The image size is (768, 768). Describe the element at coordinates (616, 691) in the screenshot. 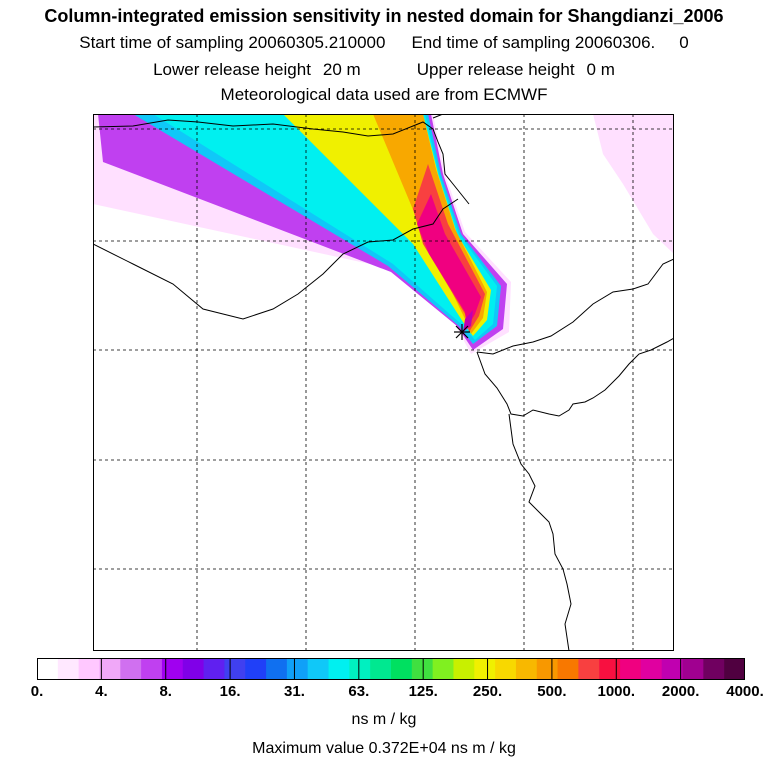

I see `color-scale-label: 1000.` at that location.